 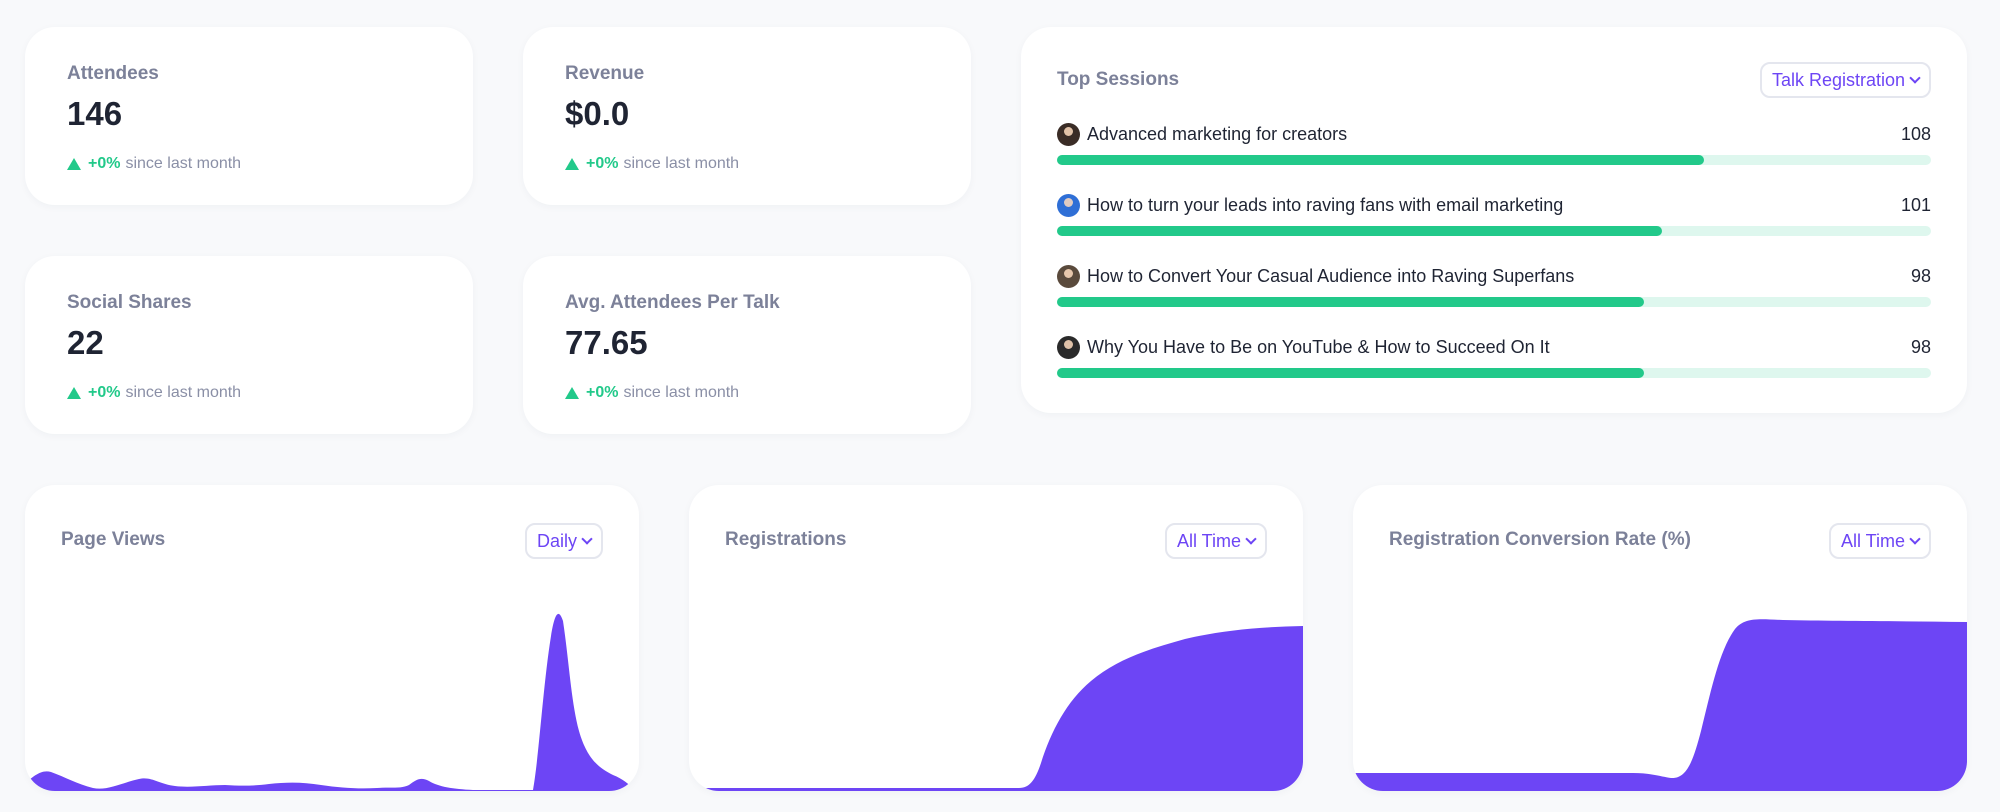 What do you see at coordinates (113, 73) in the screenshot?
I see `stat-label: Attendees` at bounding box center [113, 73].